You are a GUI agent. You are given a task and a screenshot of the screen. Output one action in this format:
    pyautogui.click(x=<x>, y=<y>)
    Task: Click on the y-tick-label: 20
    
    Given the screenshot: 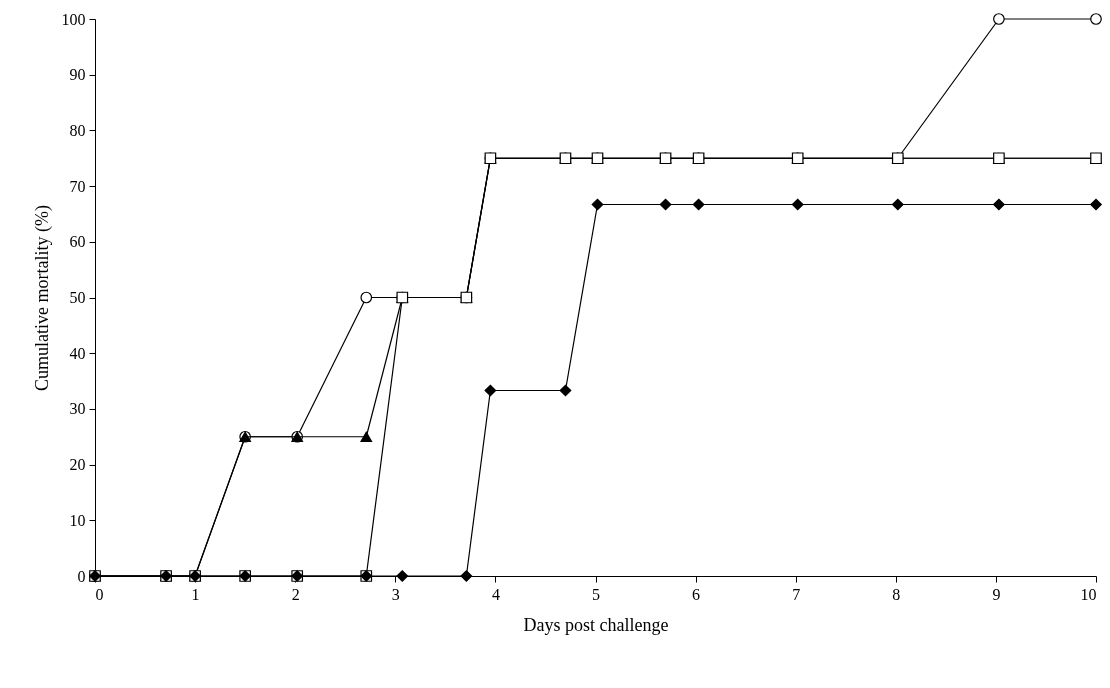 What is the action you would take?
    pyautogui.click(x=77, y=465)
    